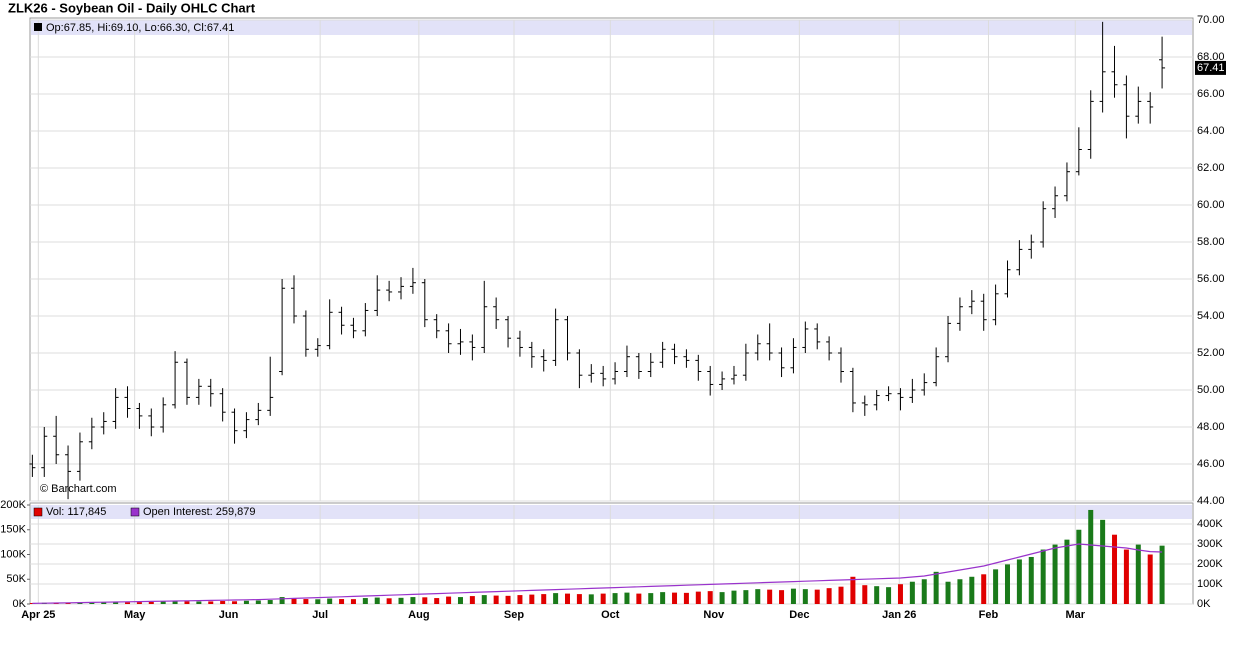 The image size is (1236, 645). Describe the element at coordinates (140, 28) in the screenshot. I see `ohlc-legend: Op:67.85, Hi:69.10, Lo:66.30, Cl:67.41` at that location.